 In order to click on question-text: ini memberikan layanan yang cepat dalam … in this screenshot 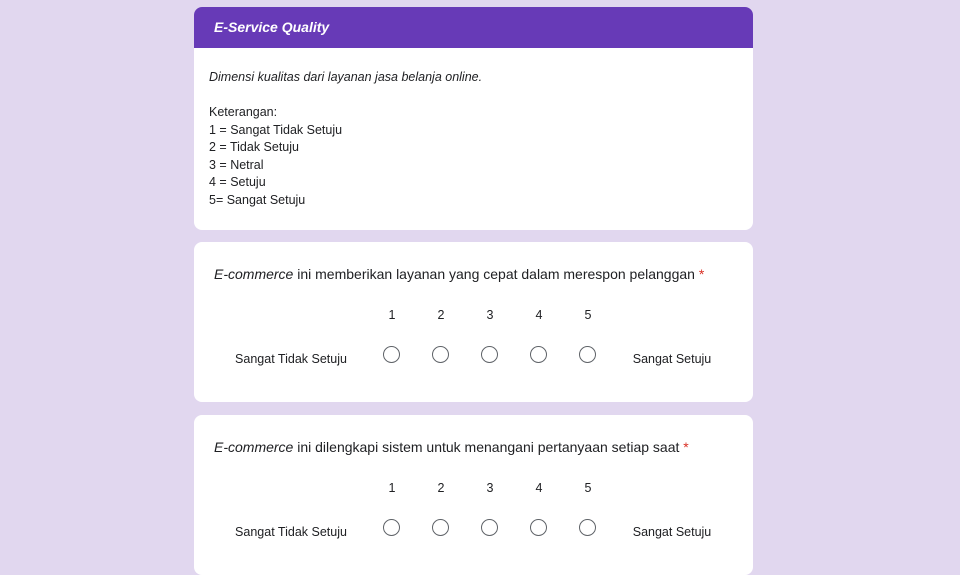, I will do `click(494, 274)`.